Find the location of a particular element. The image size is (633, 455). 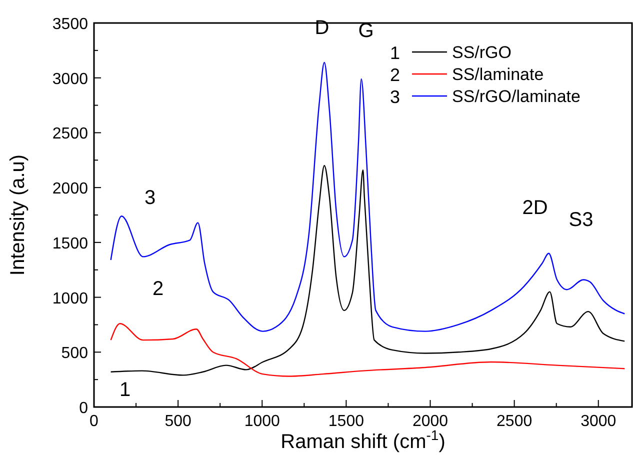

y-tick-label: 0 is located at coordinates (83, 408).